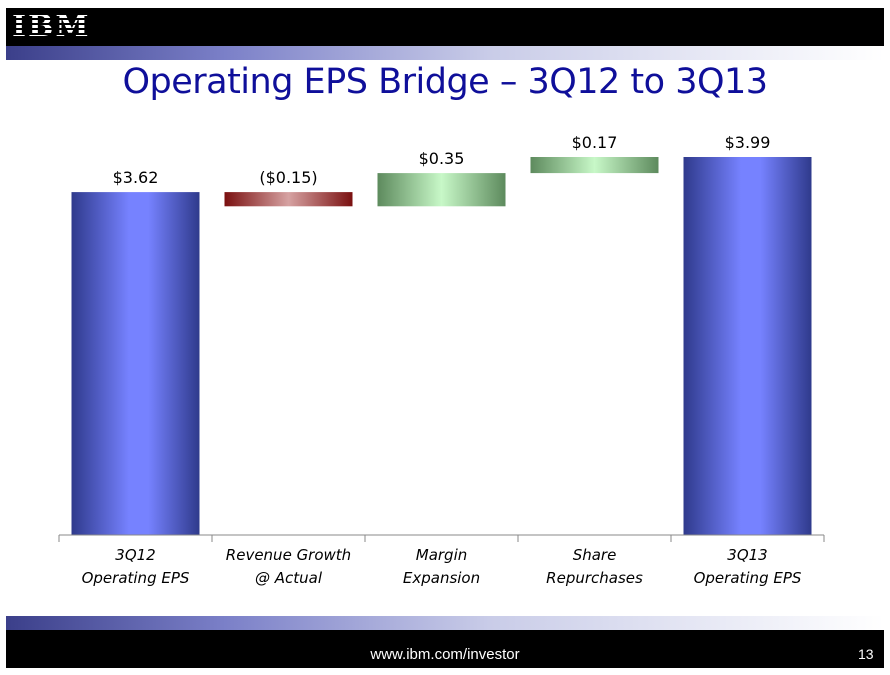 The width and height of the screenshot is (890, 675). I want to click on value-label-4: $3.99, so click(748, 142).